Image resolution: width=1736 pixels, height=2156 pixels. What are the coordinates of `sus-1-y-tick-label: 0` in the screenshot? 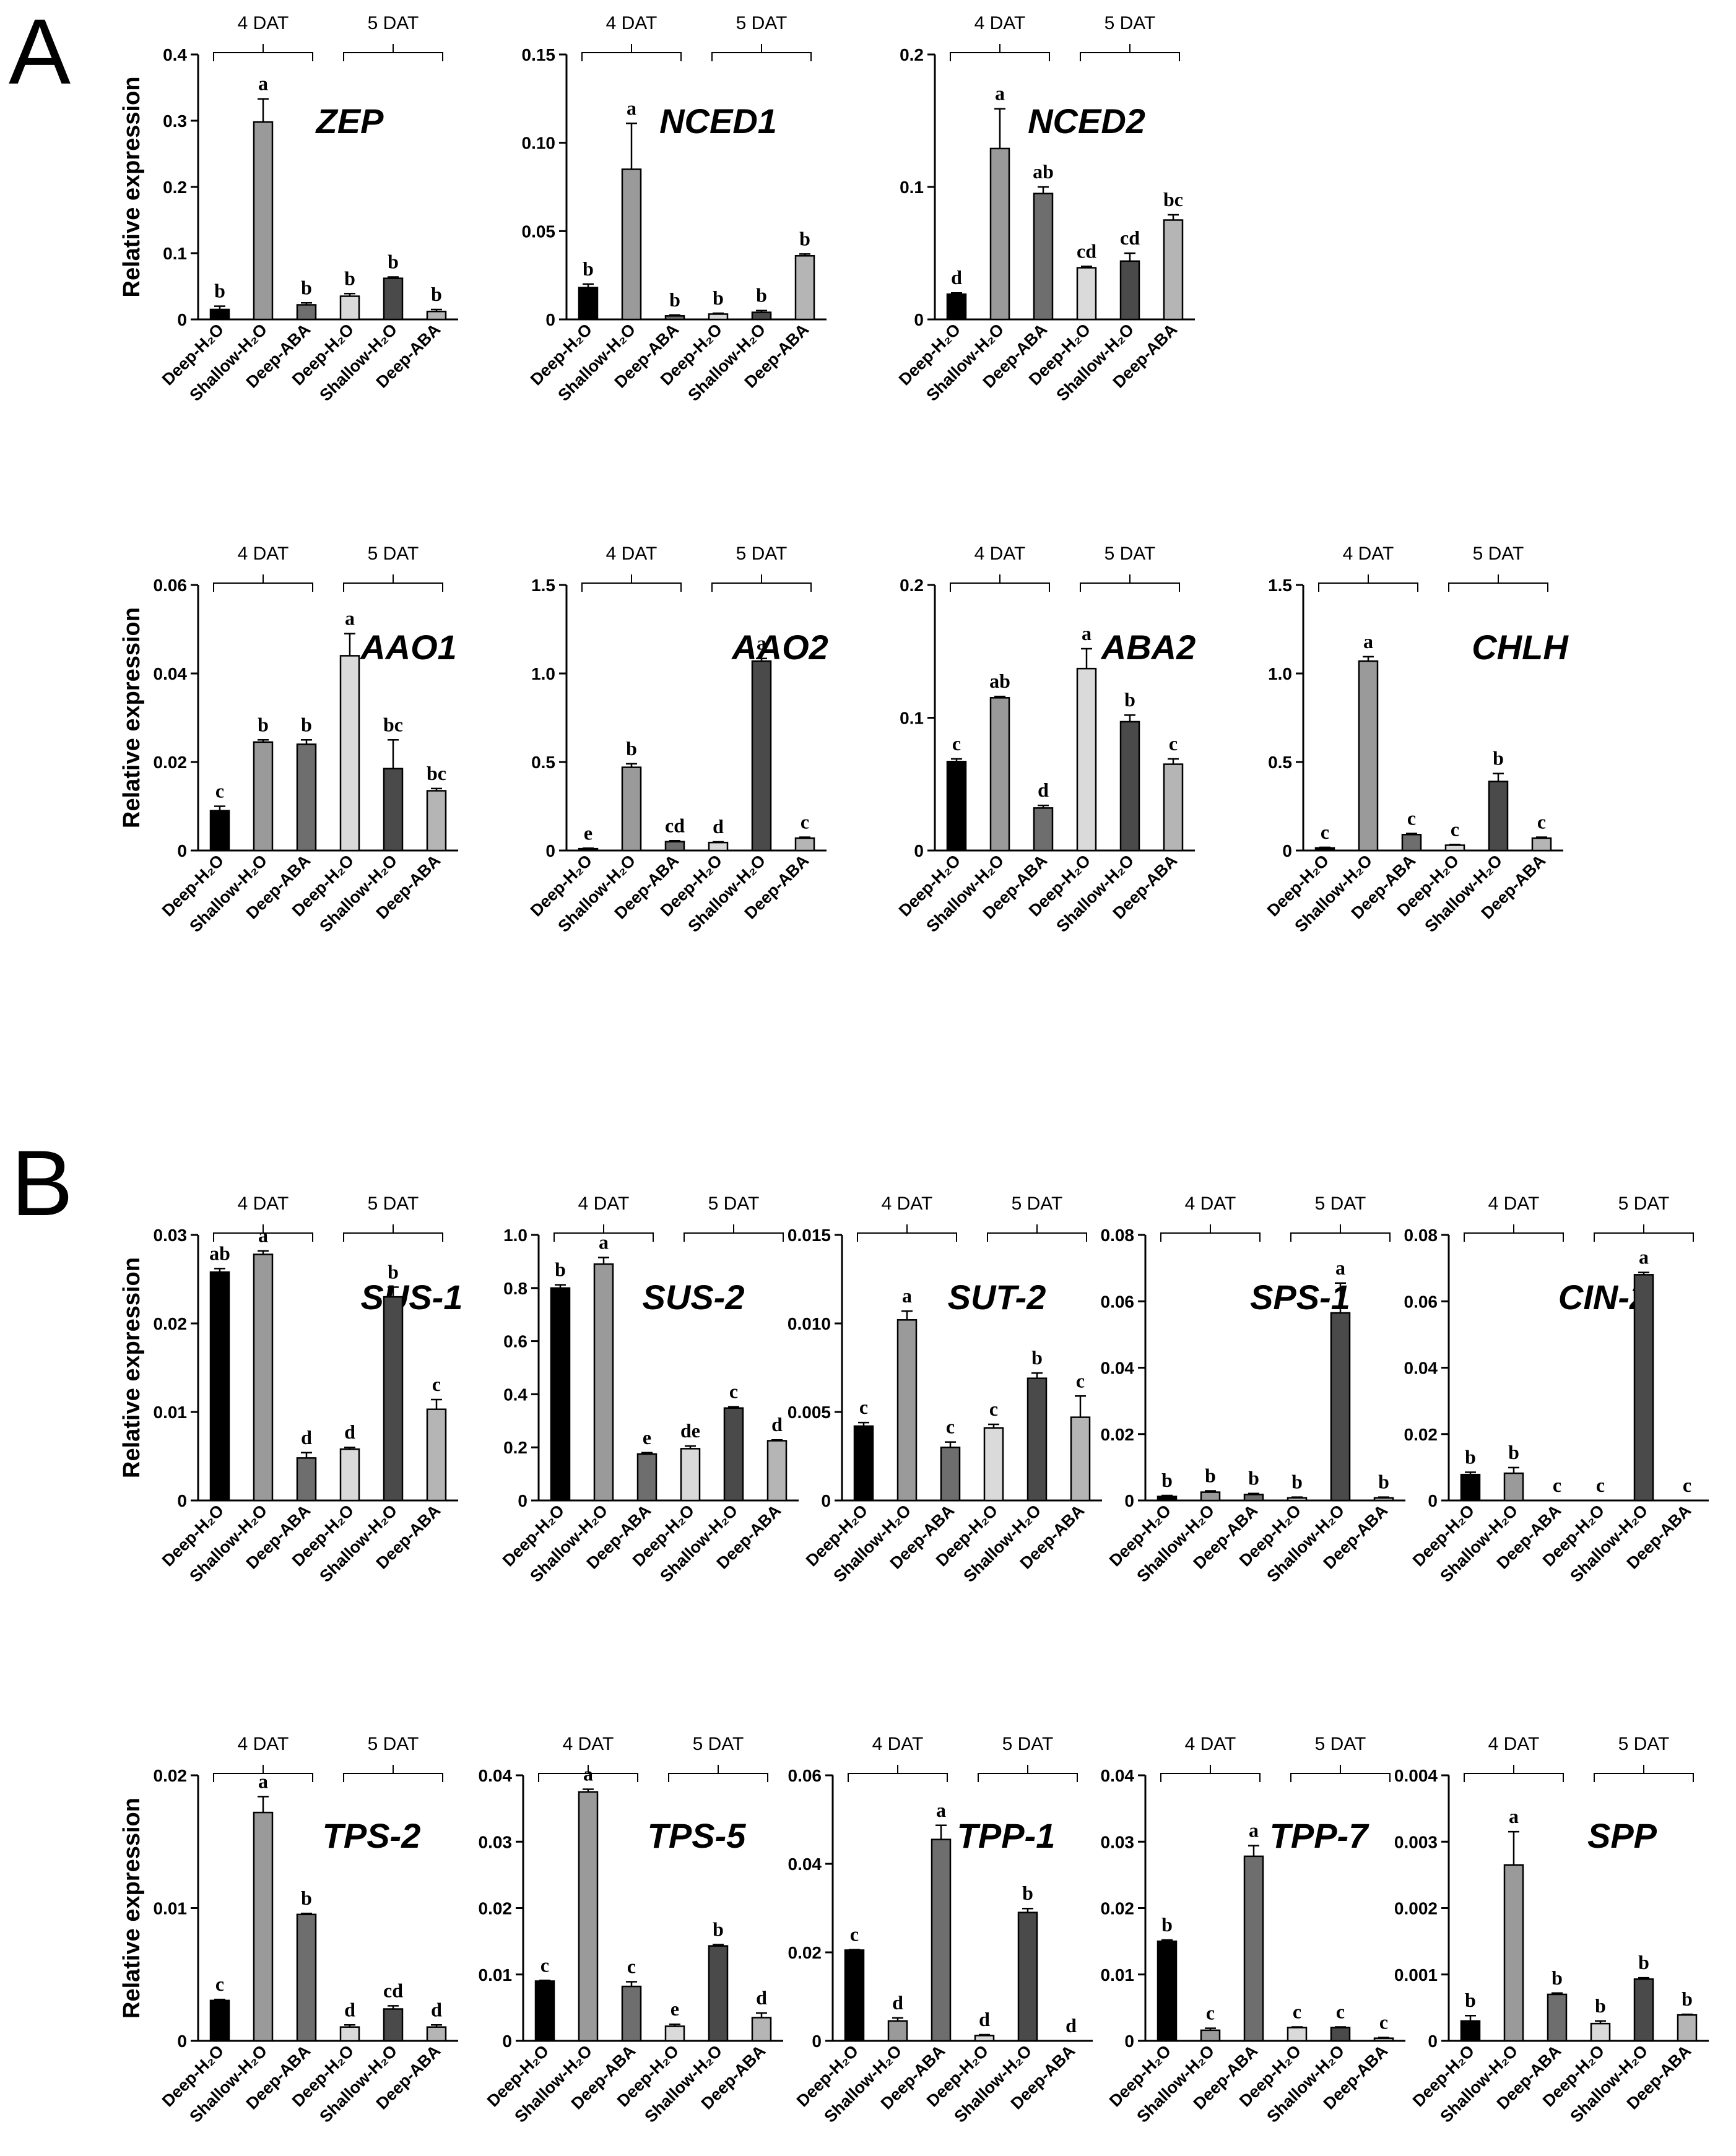 It's located at (182, 1500).